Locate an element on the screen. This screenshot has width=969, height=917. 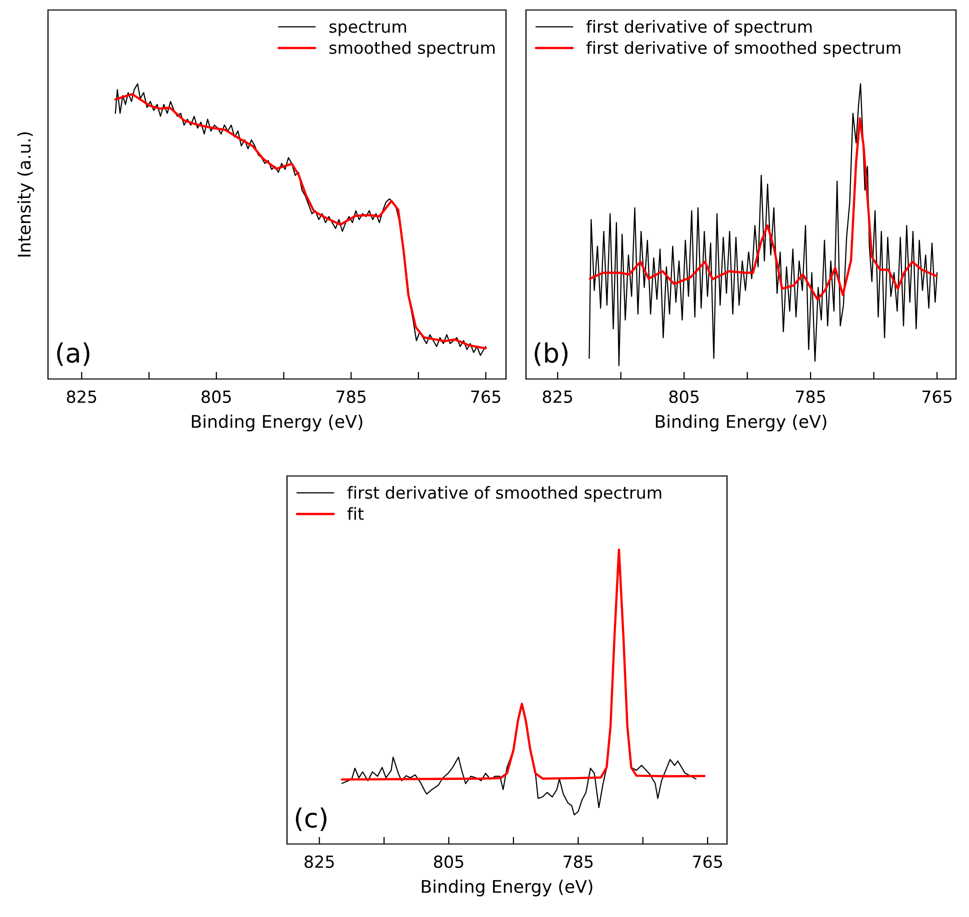
legend-label: spectrum is located at coordinates (367, 28).